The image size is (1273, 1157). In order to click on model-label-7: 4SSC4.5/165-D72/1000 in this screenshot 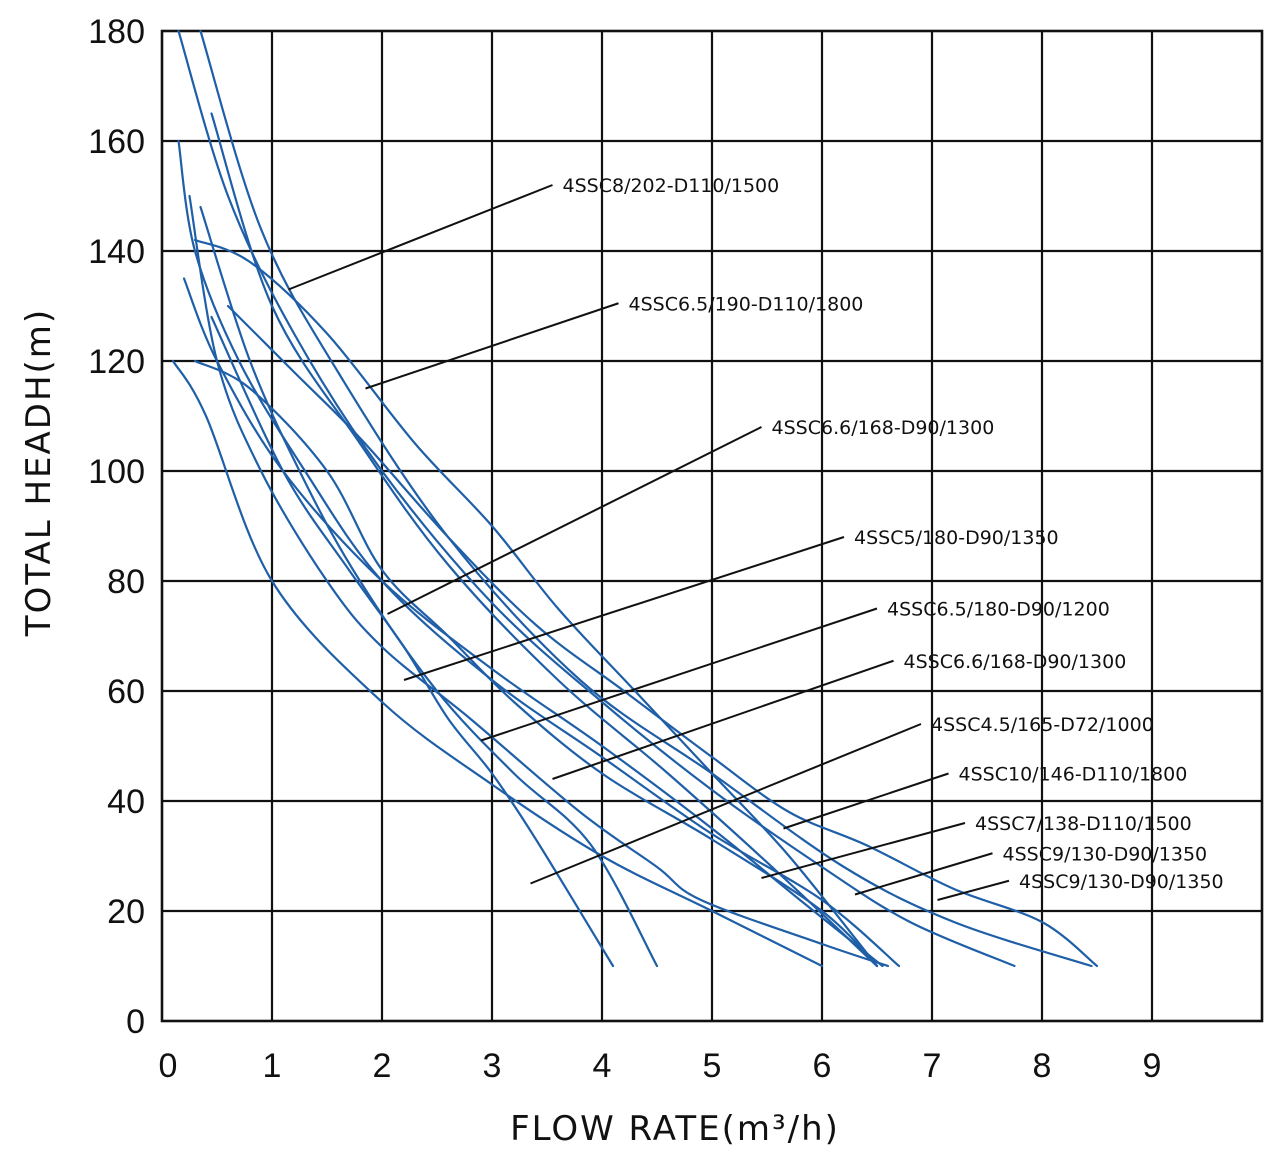, I will do `click(1042, 725)`.